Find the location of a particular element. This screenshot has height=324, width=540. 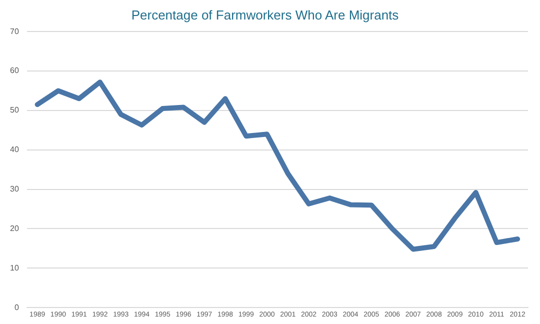

y-tick-label: 40 is located at coordinates (15, 149).